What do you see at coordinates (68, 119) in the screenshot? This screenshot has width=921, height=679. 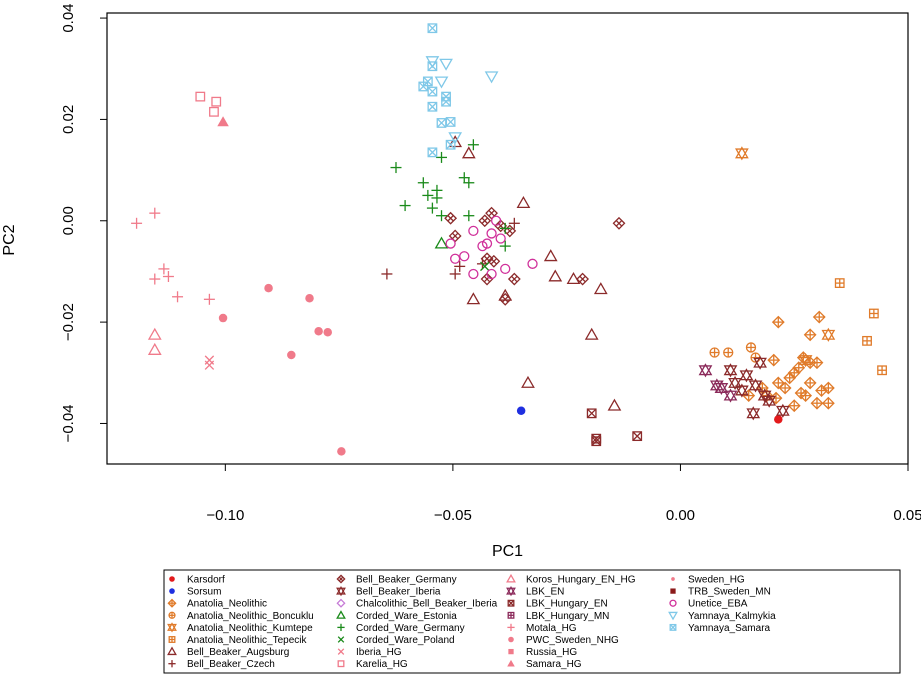 I see `y-tick-label: 0.02` at bounding box center [68, 119].